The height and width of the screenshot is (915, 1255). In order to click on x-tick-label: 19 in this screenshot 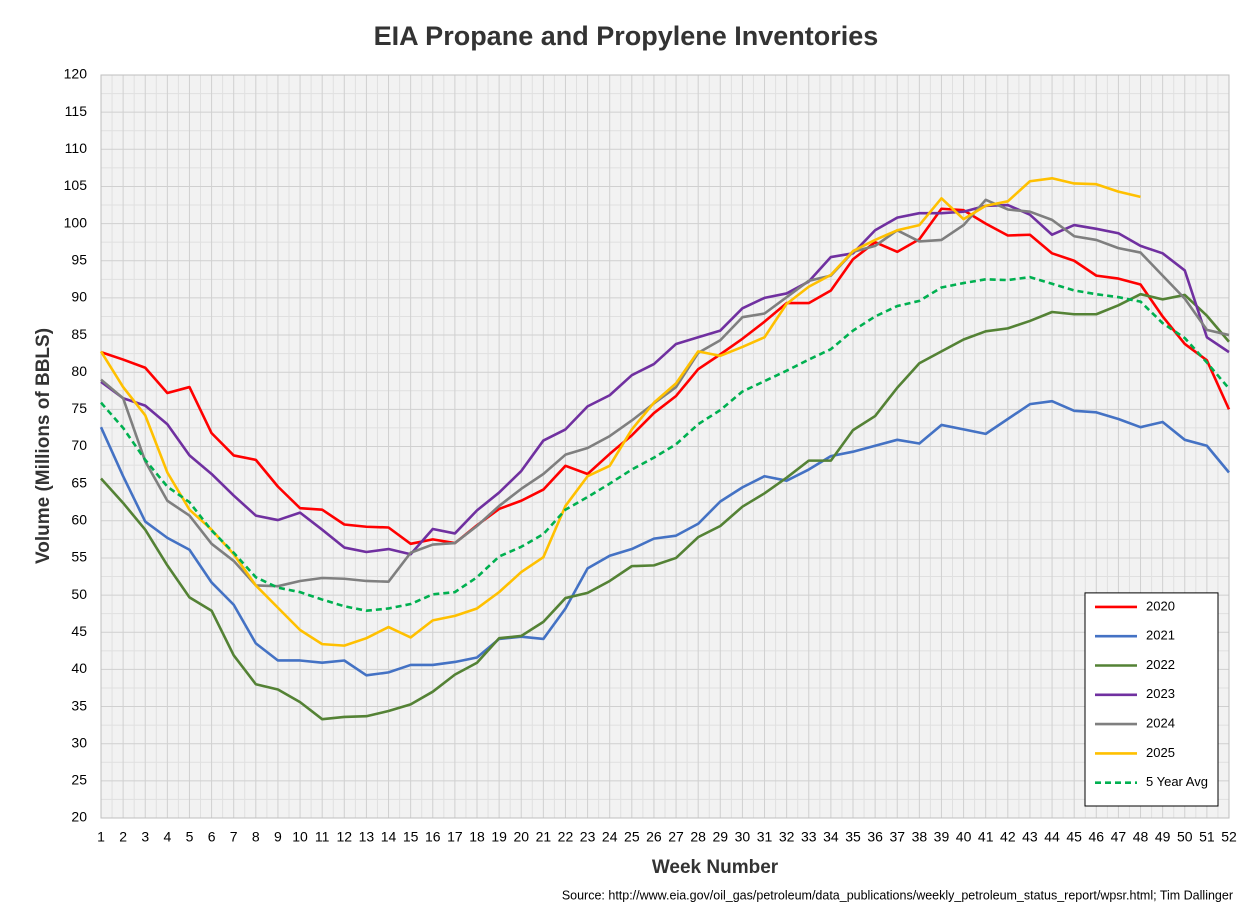, I will do `click(499, 837)`.